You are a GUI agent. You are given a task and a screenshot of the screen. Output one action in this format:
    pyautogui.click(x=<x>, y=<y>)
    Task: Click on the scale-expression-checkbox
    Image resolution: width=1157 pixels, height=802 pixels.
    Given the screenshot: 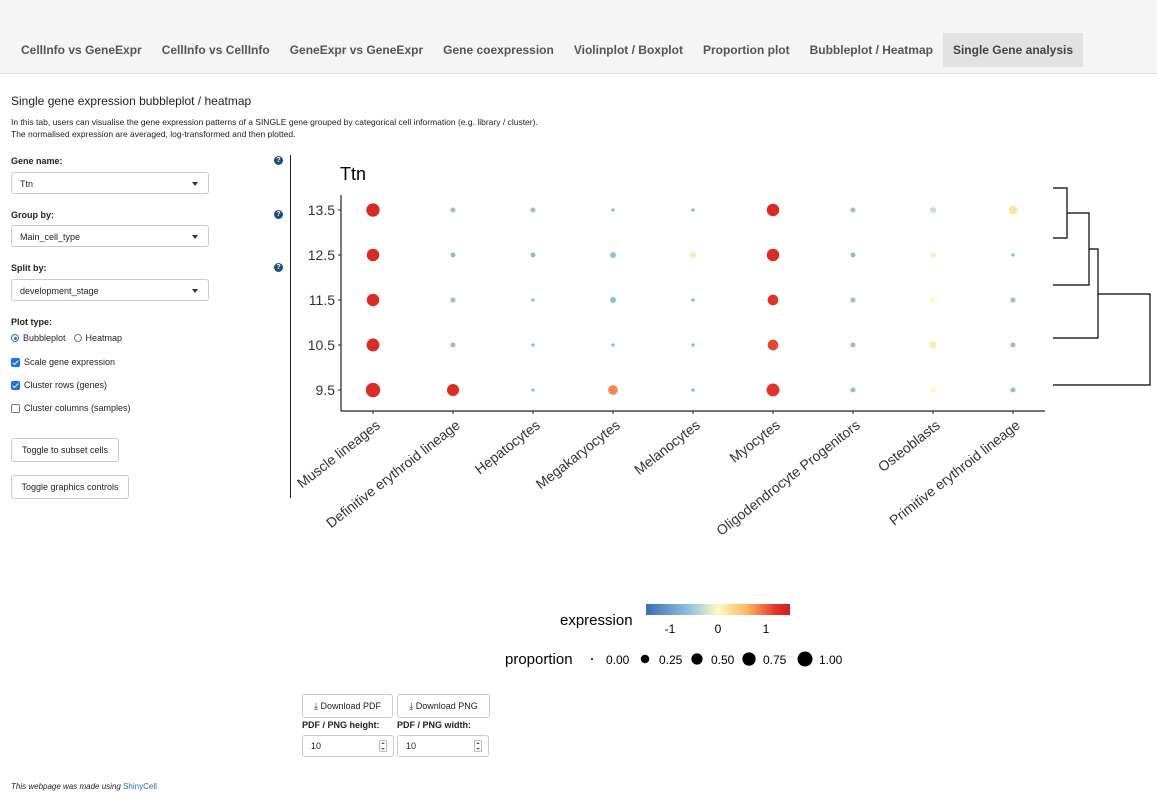 What is the action you would take?
    pyautogui.click(x=15, y=362)
    